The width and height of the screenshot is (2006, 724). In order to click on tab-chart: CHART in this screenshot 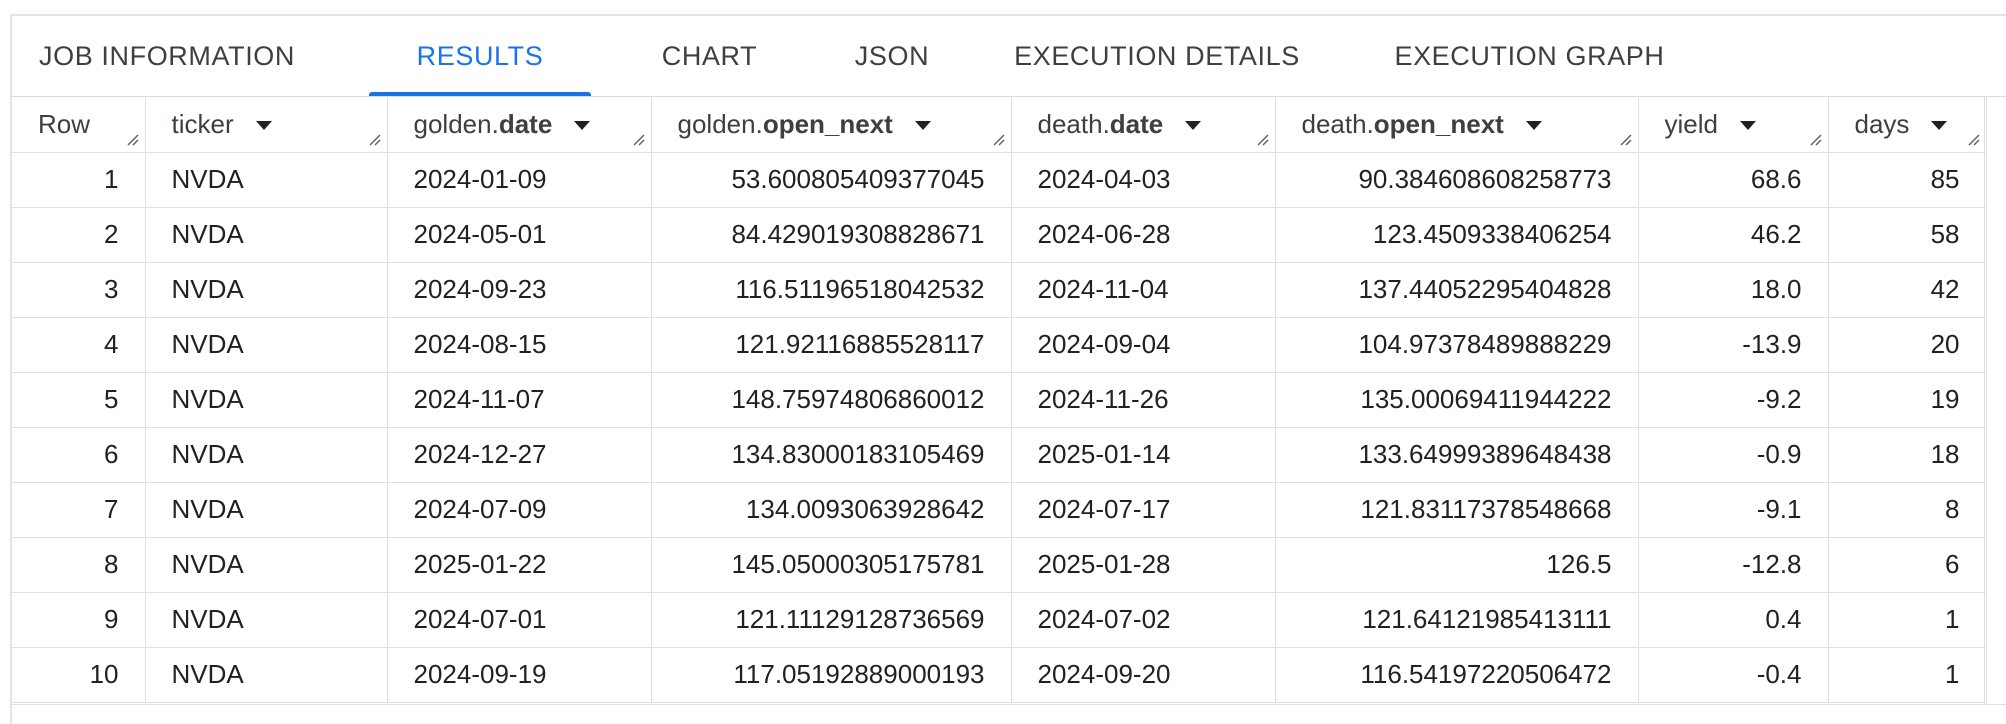, I will do `click(709, 55)`.